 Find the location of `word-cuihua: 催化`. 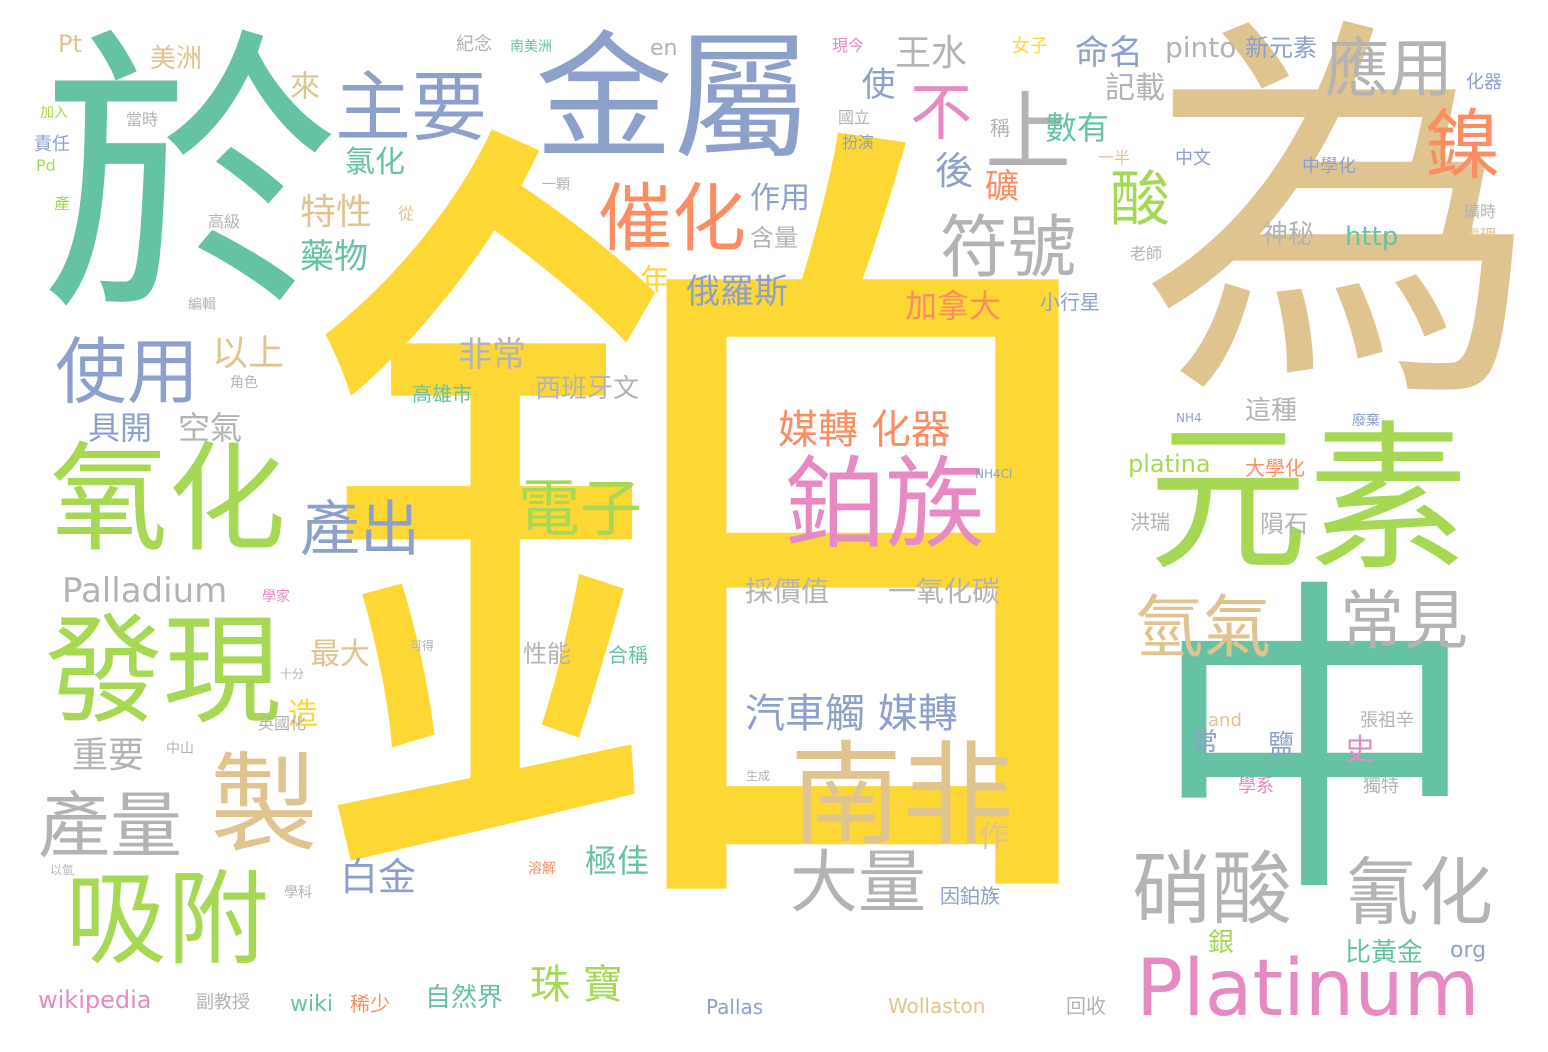

word-cuihua: 催化 is located at coordinates (672, 219).